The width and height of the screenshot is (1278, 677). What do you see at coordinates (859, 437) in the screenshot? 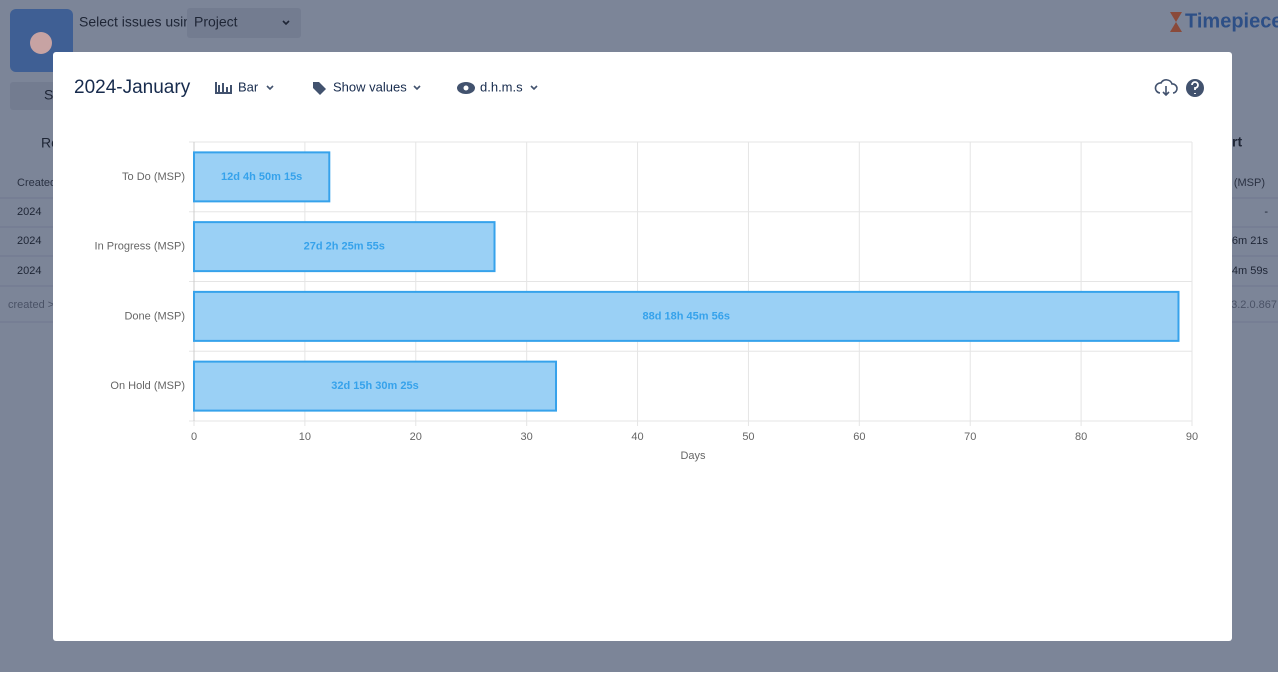
I see `x-tick-label: 60` at bounding box center [859, 437].